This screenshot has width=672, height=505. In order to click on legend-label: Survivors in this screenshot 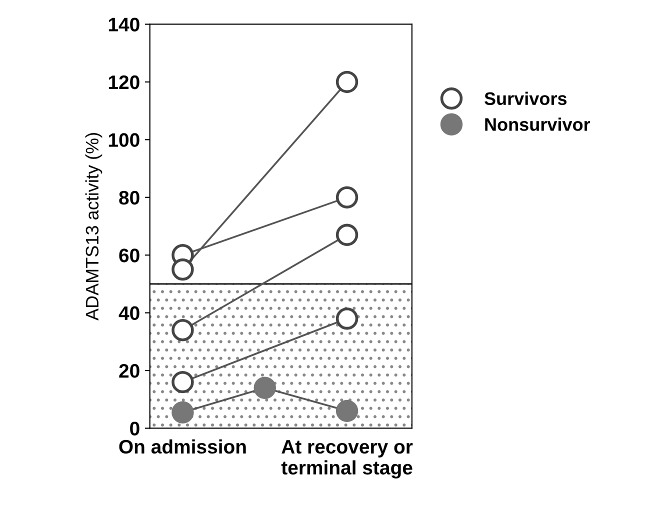, I will do `click(525, 99)`.